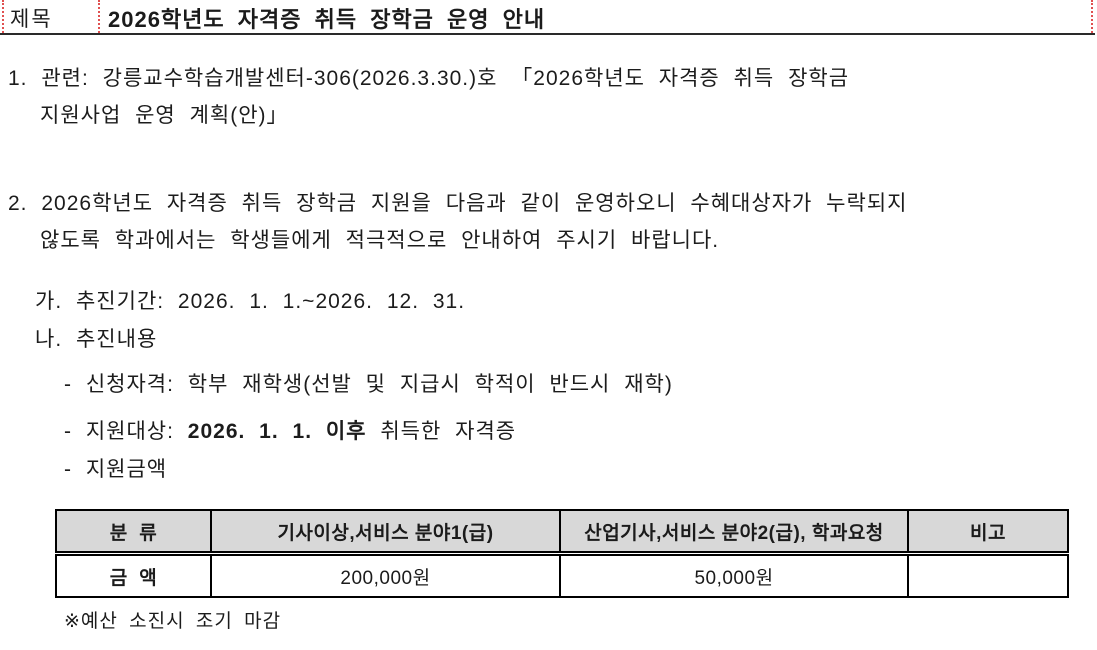 The height and width of the screenshot is (650, 1097). What do you see at coordinates (734, 575) in the screenshot?
I see `cell-amount-industrial: 50,000원` at bounding box center [734, 575].